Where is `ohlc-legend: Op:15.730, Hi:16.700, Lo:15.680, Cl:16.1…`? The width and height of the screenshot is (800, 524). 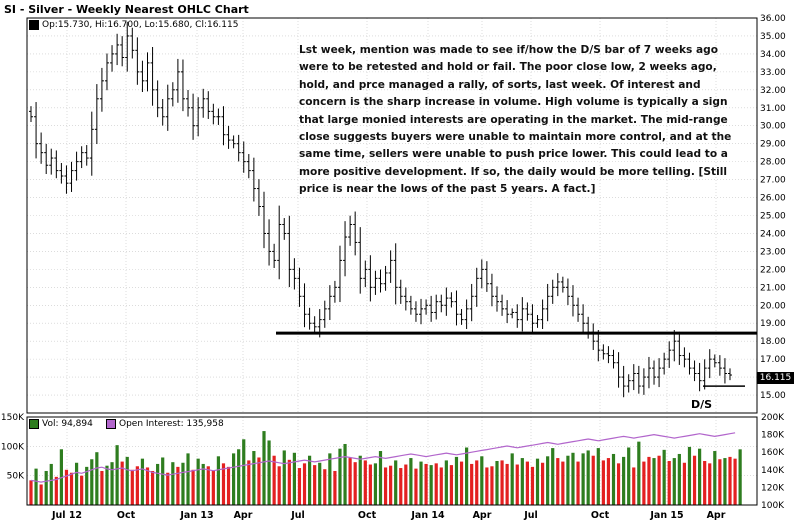 ohlc-legend: Op:15.730, Hi:16.700, Lo:15.680, Cl:16.1… is located at coordinates (133, 25).